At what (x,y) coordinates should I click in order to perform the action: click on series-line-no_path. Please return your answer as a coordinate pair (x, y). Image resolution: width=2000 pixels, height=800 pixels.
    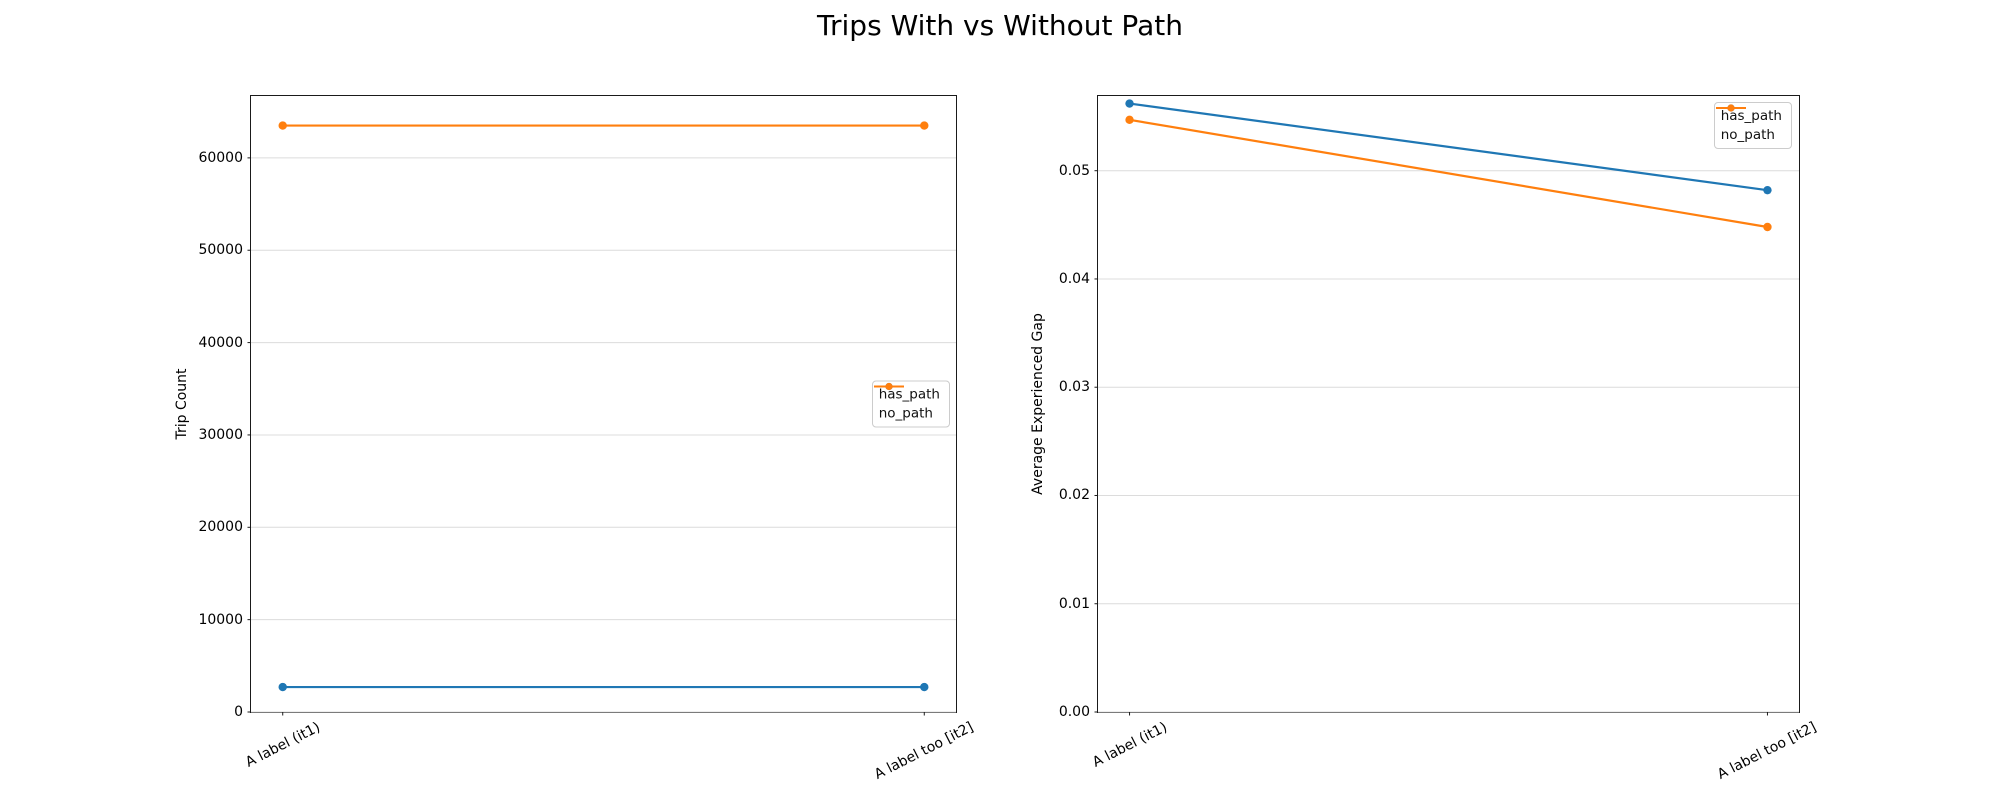
    Looking at the image, I should click on (1448, 173).